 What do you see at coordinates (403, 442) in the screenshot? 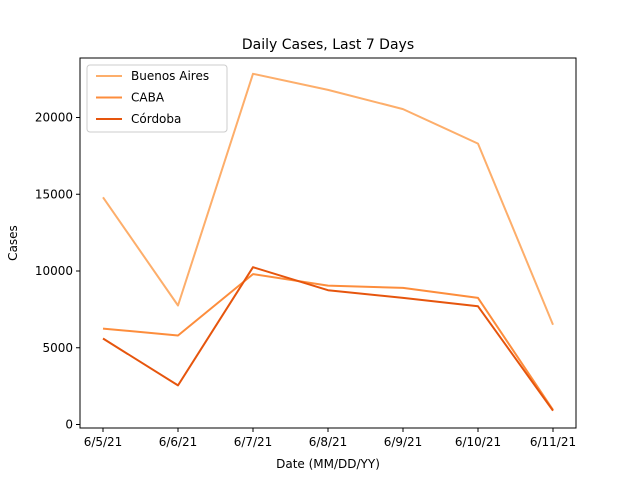
I see `x-tick-label: 6/9/21` at bounding box center [403, 442].